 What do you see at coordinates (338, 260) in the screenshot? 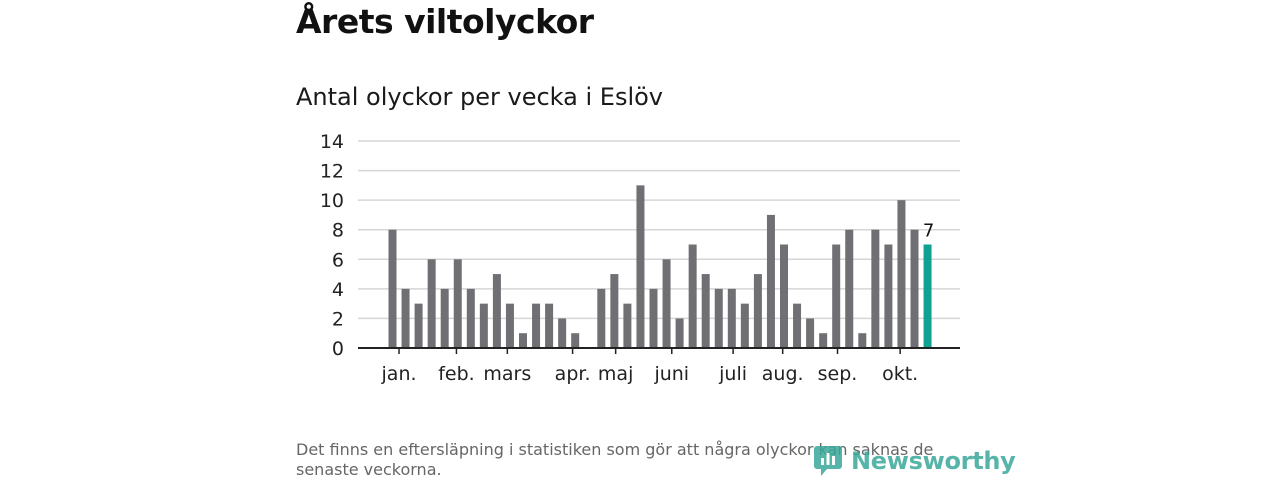
I see `y-tick-label: 6` at bounding box center [338, 260].